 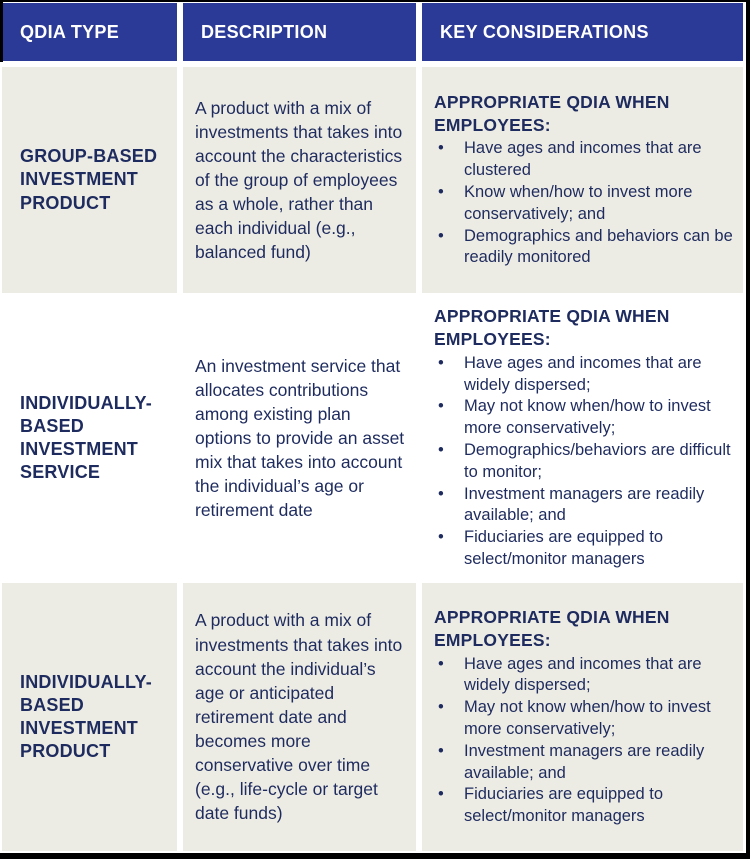 I want to click on bullet-text: Have ages and incomes that are clustered, so click(x=583, y=159).